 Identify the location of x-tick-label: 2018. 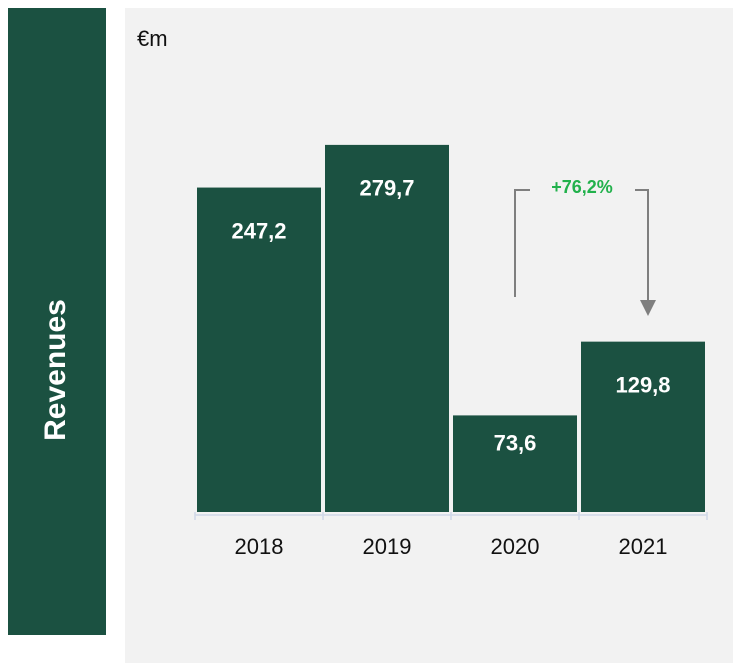
(259, 546).